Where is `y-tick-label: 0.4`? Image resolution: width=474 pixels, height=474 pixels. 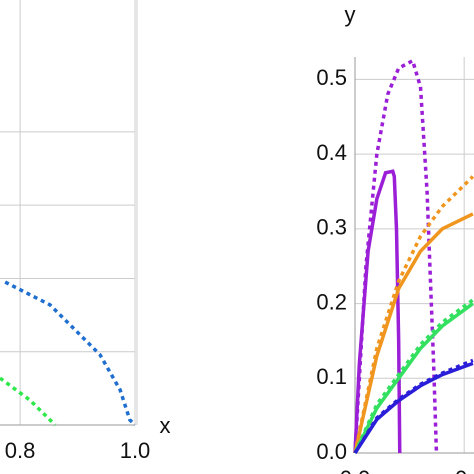 y-tick-label: 0.4 is located at coordinates (331, 152).